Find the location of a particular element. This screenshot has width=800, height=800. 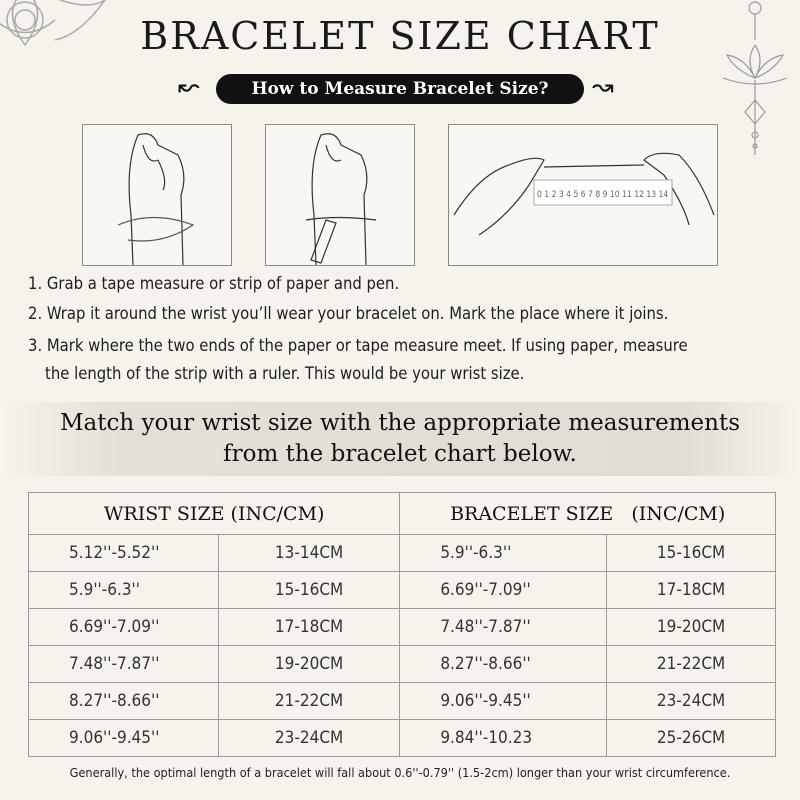

wrist-cm-cell: 17-18CM is located at coordinates (309, 627).